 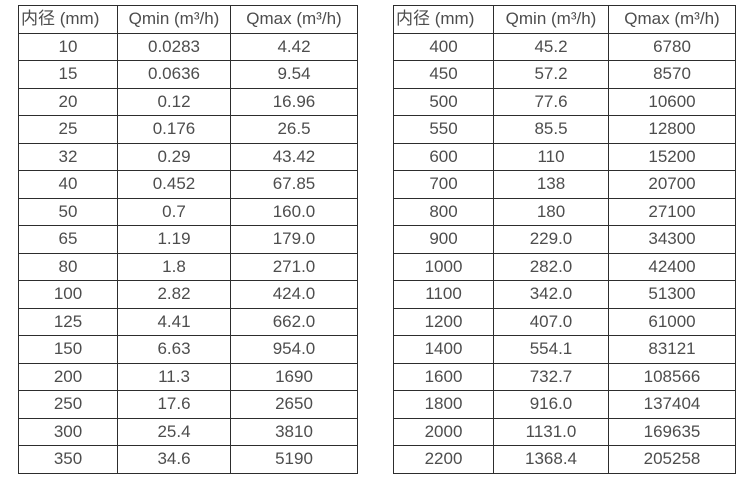 What do you see at coordinates (68, 19) in the screenshot?
I see `header-cell: 内径 (mm)` at bounding box center [68, 19].